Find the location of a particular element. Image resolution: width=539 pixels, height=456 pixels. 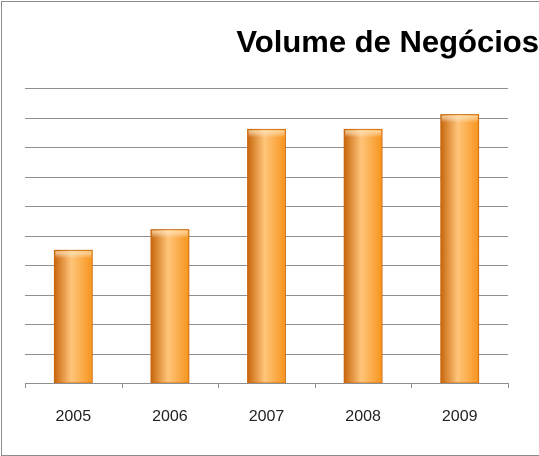

x-tick-label-2009: 2009 is located at coordinates (460, 416).